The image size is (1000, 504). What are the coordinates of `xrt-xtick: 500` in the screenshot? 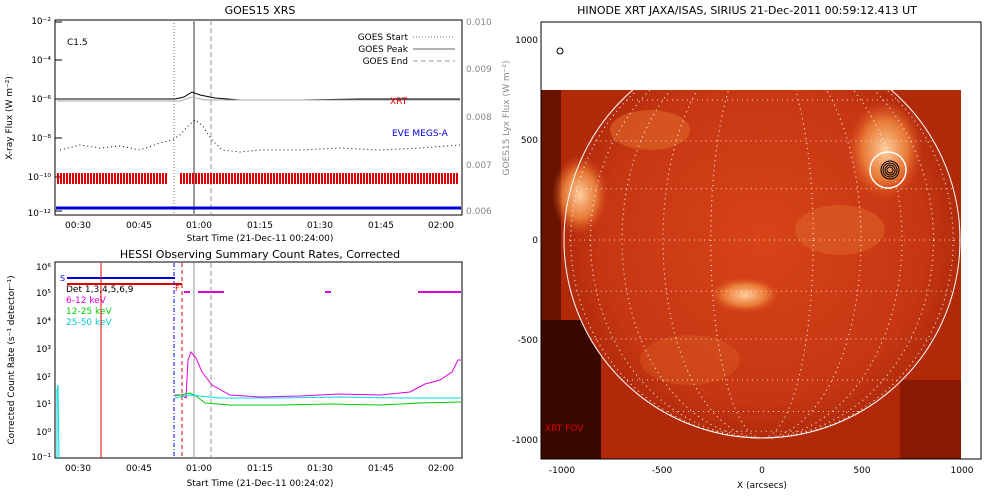 It's located at (861, 471).